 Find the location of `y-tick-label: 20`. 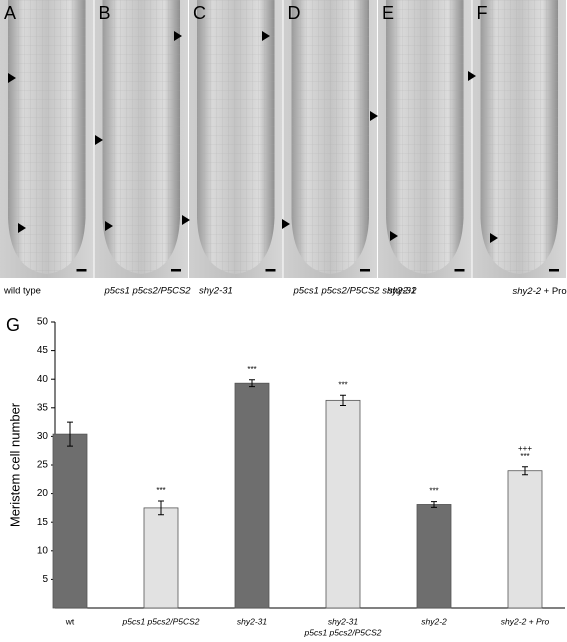

y-tick-label: 20 is located at coordinates (43, 493).